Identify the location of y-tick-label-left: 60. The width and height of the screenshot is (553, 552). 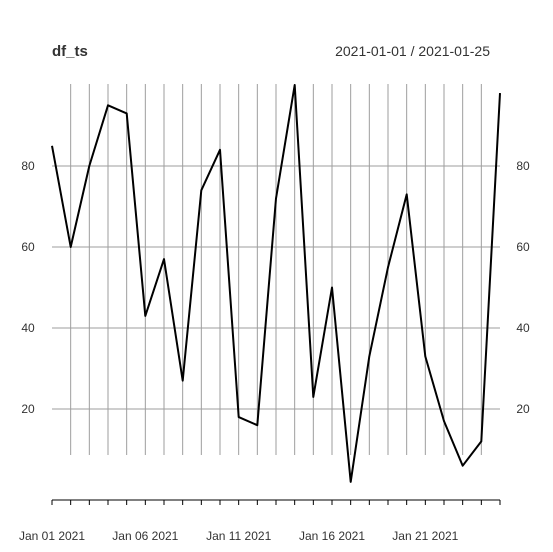
(28, 247).